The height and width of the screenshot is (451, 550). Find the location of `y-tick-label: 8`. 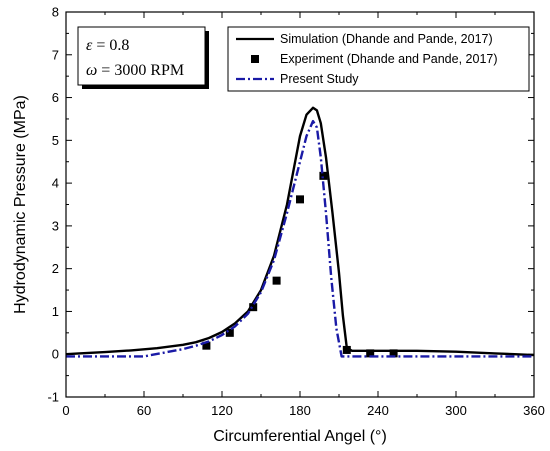

y-tick-label: 8 is located at coordinates (55, 12).